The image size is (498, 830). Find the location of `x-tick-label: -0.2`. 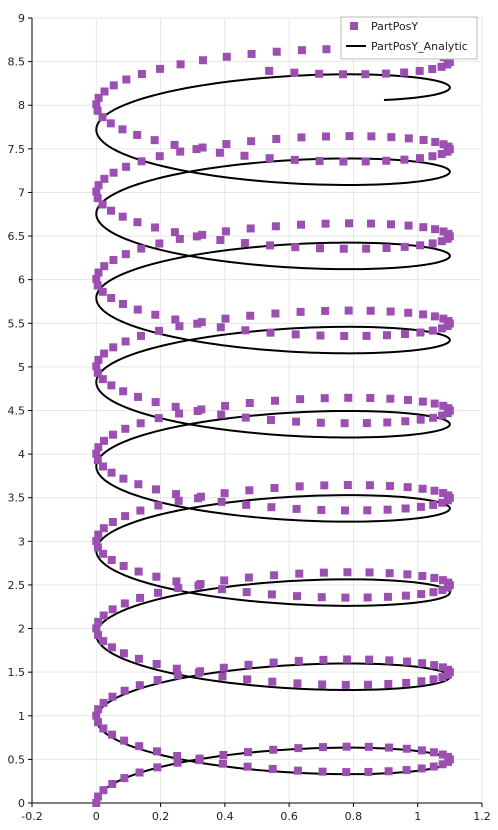

x-tick-label: -0.2 is located at coordinates (31, 816).